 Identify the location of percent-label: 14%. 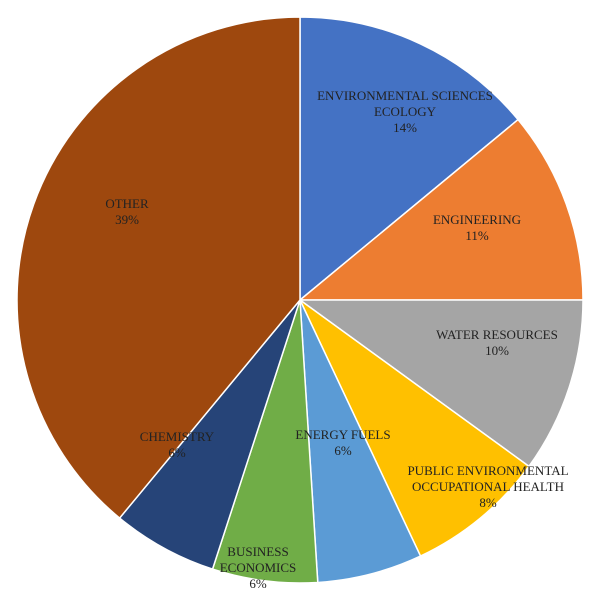
(405, 127).